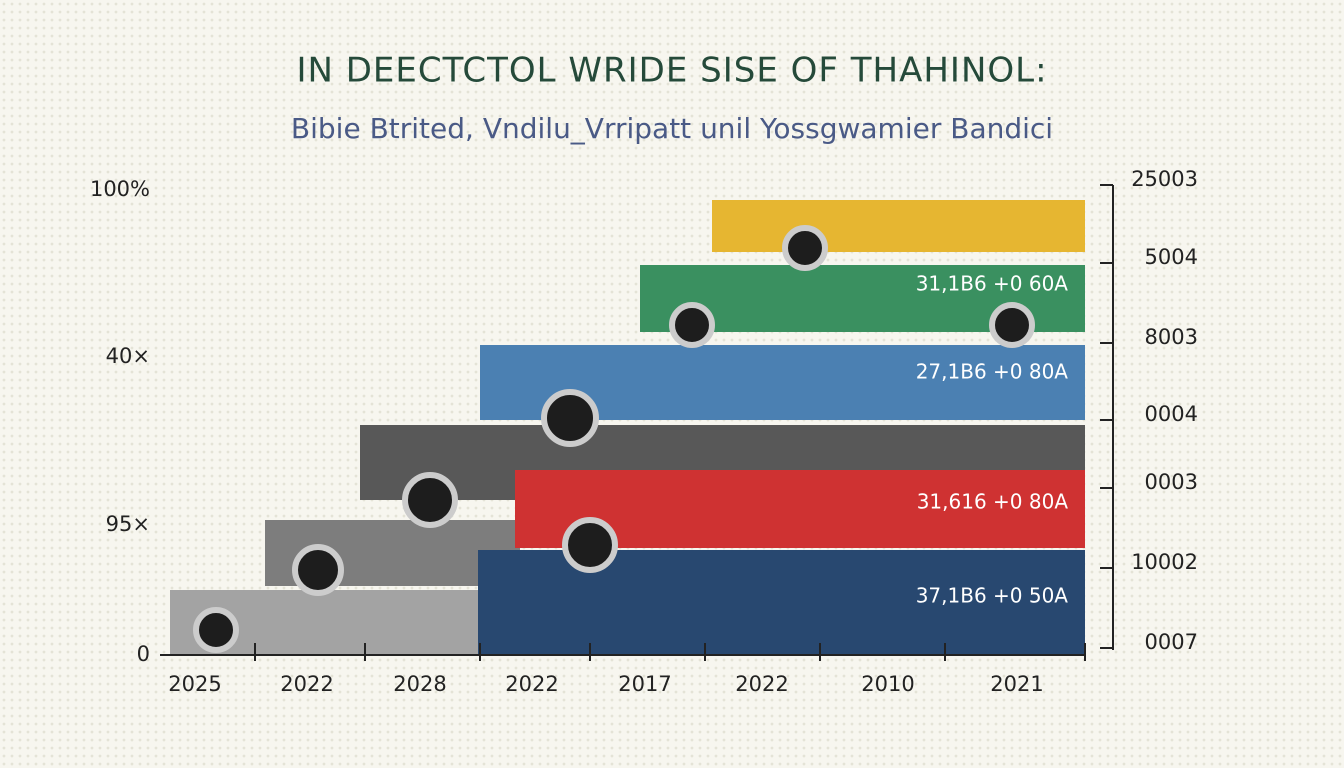 The width and height of the screenshot is (1344, 768). I want to click on x-axis-label: 2017, so click(644, 684).